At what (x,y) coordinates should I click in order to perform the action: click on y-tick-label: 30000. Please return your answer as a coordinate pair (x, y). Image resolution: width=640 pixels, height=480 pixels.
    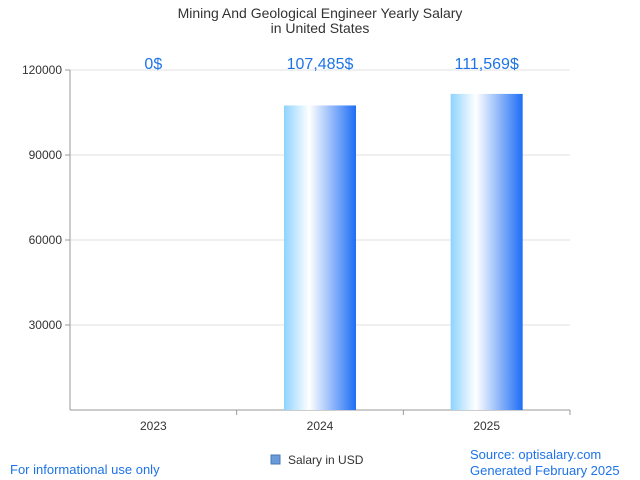
    Looking at the image, I should click on (46, 325).